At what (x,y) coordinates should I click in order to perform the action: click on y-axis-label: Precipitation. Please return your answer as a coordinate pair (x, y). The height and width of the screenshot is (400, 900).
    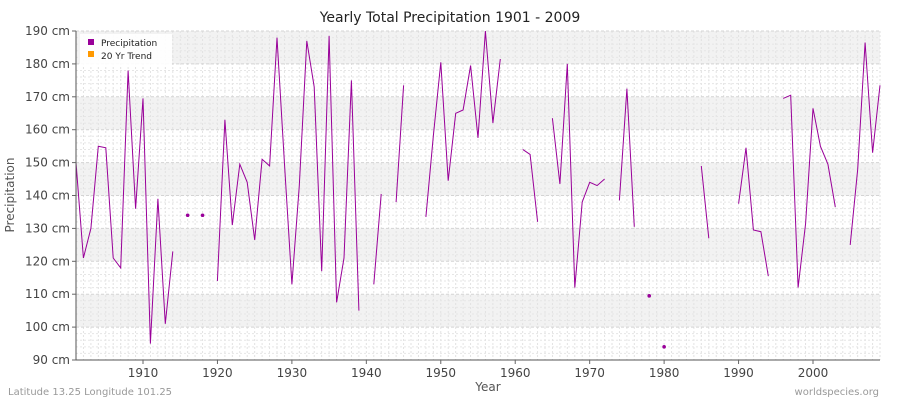
    Looking at the image, I should click on (10, 194).